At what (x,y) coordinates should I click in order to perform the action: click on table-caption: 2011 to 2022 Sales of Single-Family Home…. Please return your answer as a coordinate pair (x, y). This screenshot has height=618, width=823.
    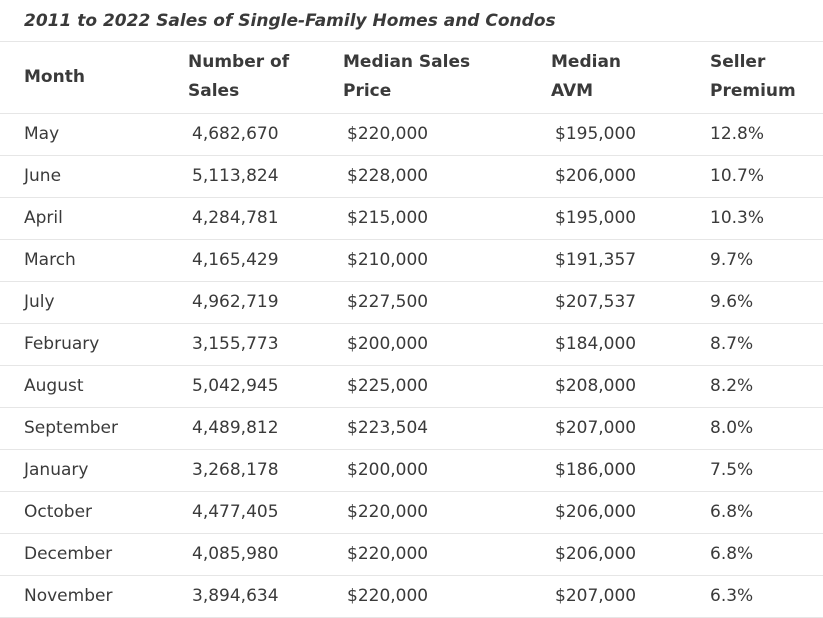
    Looking at the image, I should click on (411, 21).